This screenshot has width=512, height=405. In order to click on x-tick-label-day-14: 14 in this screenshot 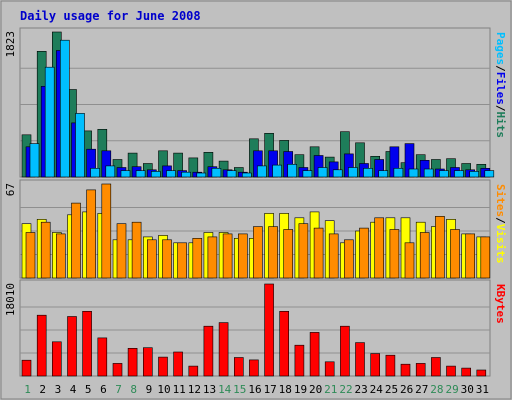, I will do `click(225, 389)`.